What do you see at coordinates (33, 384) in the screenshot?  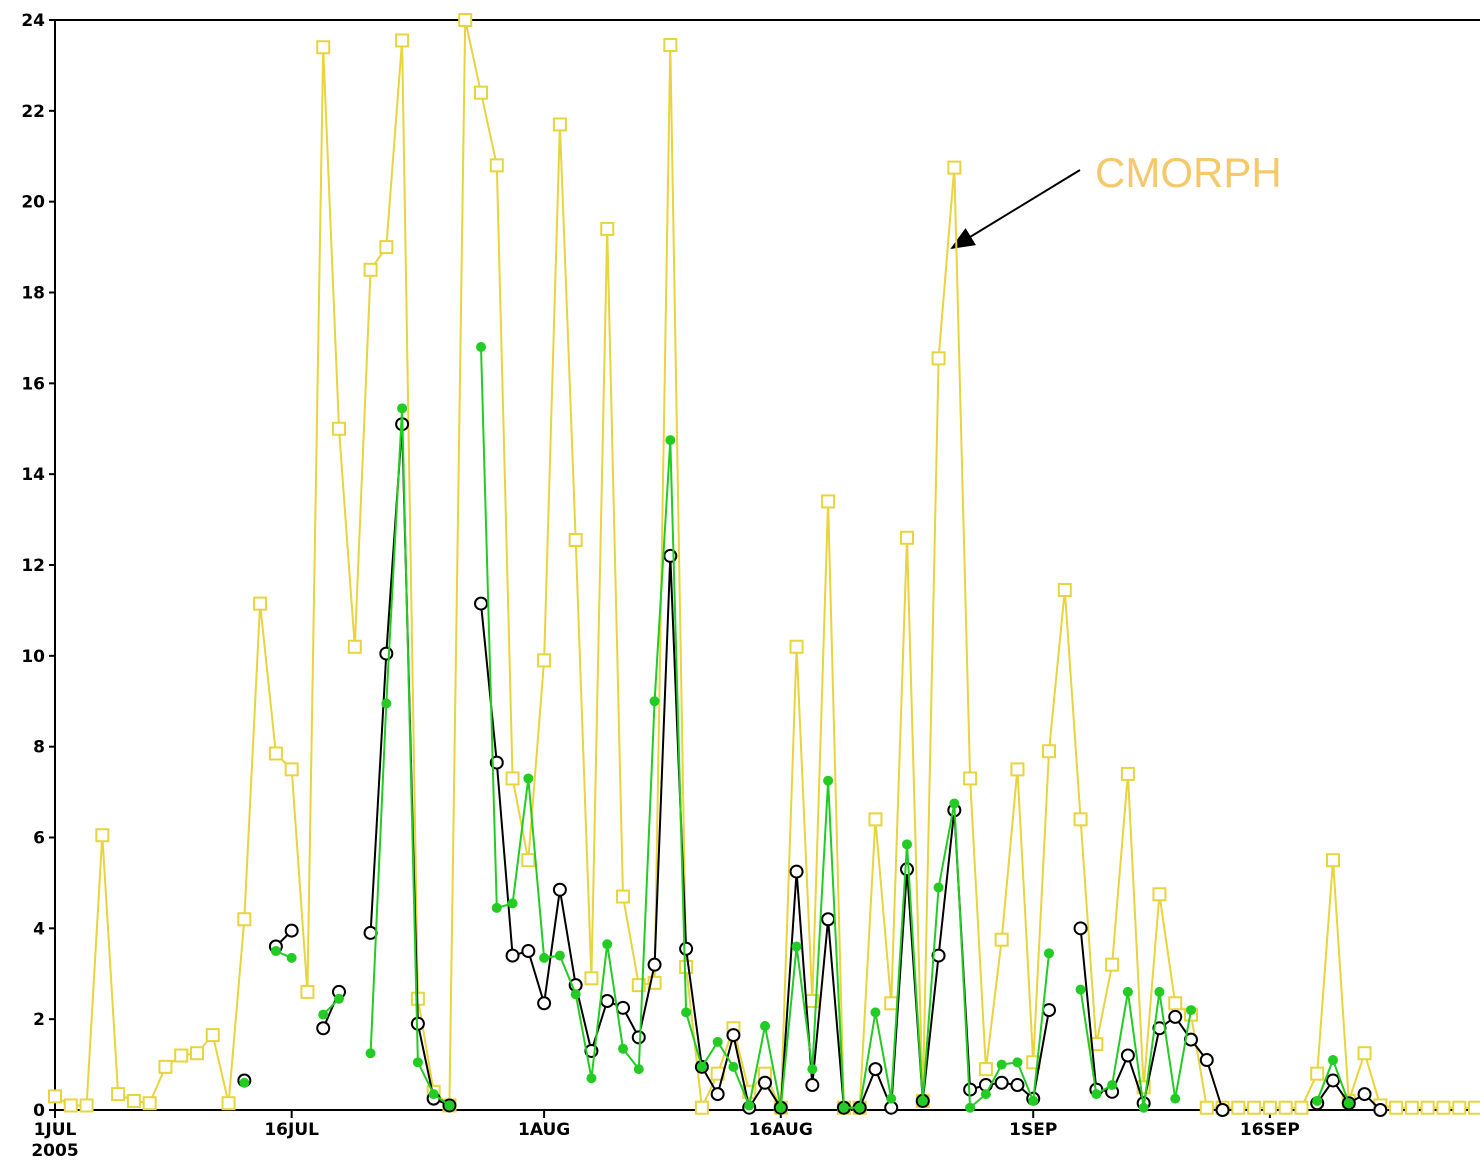 I see `y-tick-label: 16` at bounding box center [33, 384].